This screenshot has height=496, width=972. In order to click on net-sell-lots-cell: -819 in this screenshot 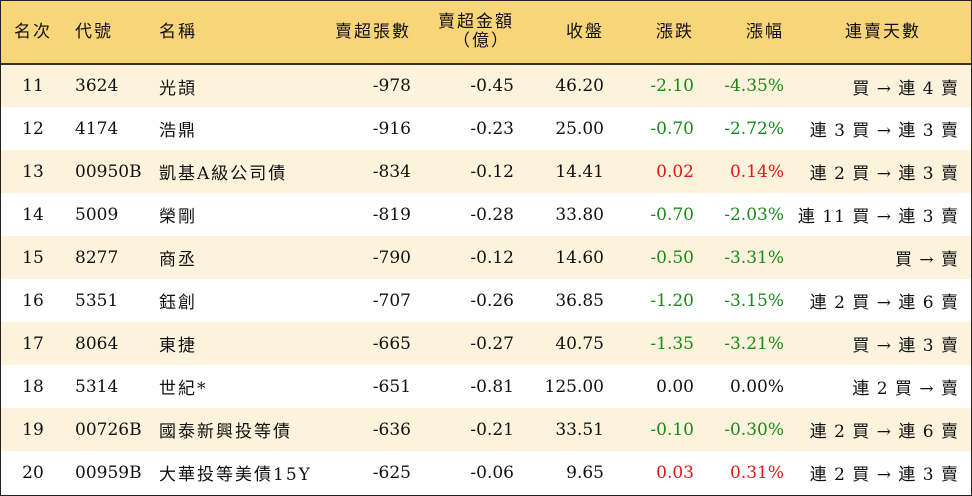, I will do `click(391, 214)`.